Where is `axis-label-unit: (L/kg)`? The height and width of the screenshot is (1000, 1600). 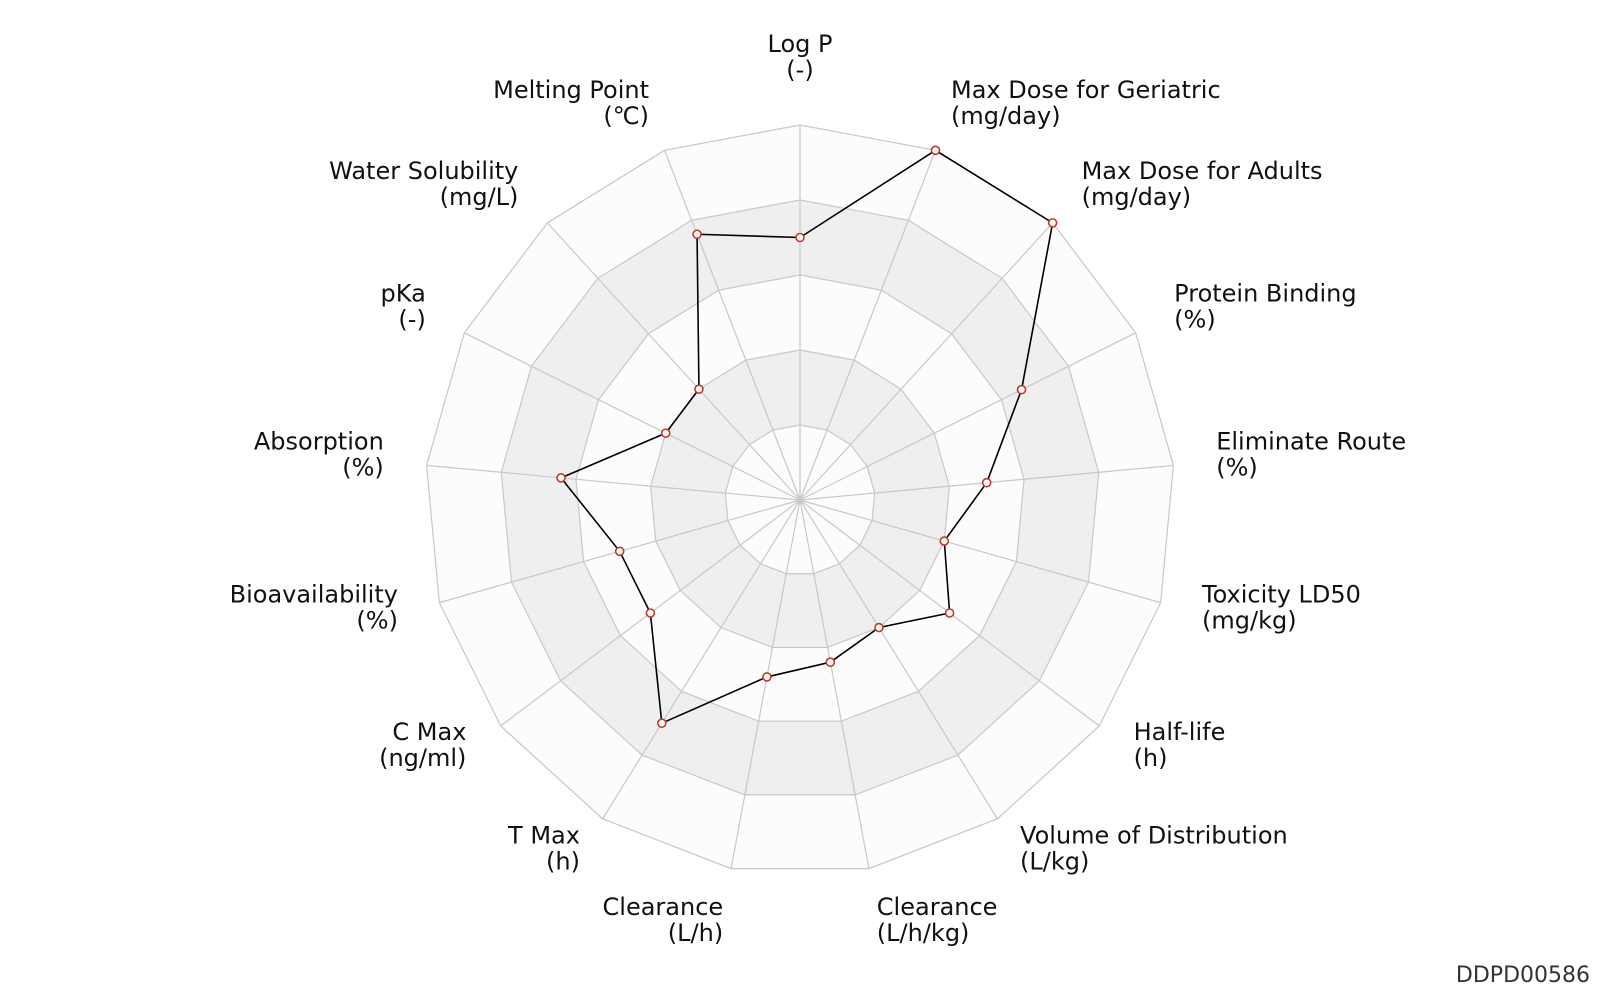 axis-label-unit: (L/kg) is located at coordinates (1054, 861).